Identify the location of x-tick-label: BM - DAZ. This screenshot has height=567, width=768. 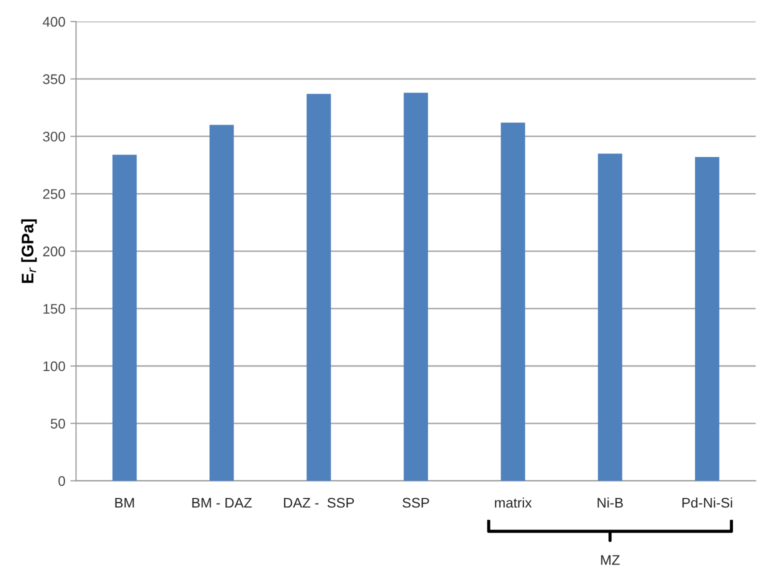
(222, 503).